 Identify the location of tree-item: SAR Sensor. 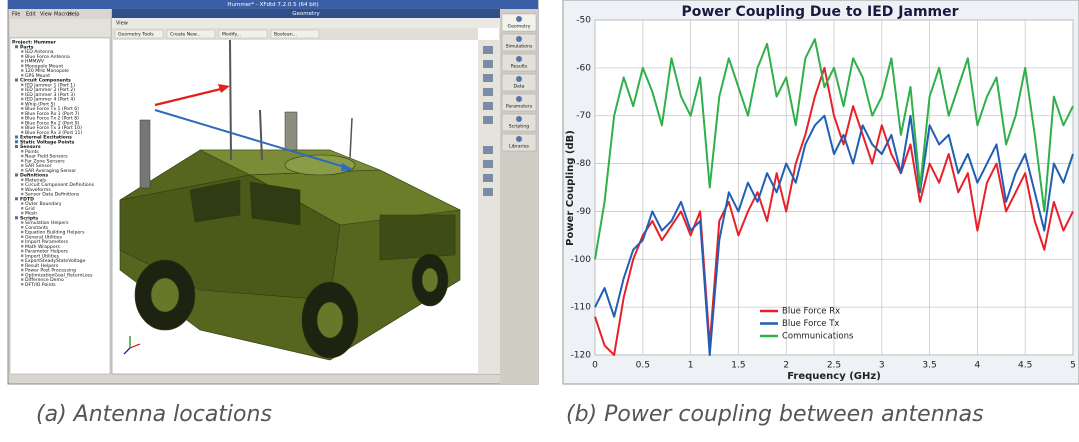
(38, 166).